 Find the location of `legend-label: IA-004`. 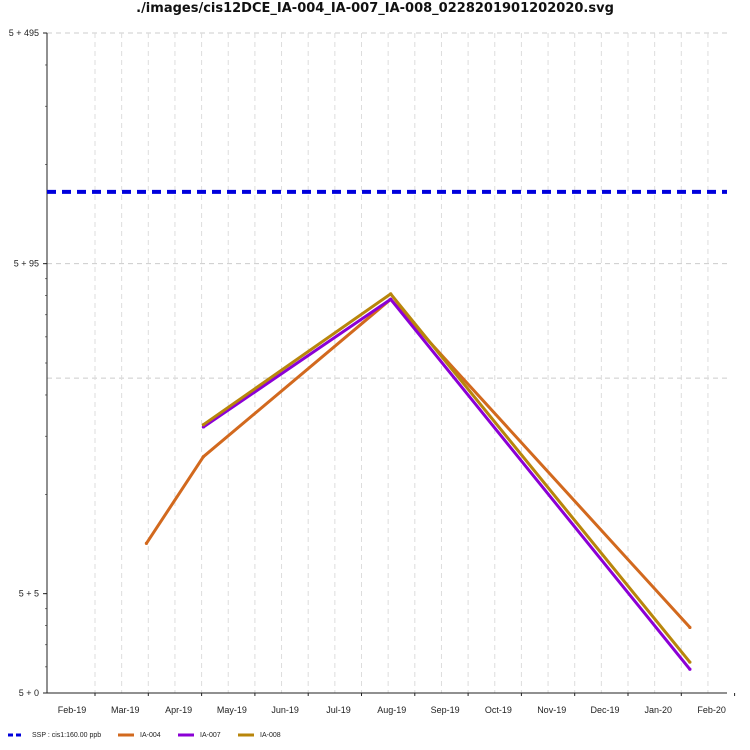

legend-label: IA-004 is located at coordinates (150, 735).